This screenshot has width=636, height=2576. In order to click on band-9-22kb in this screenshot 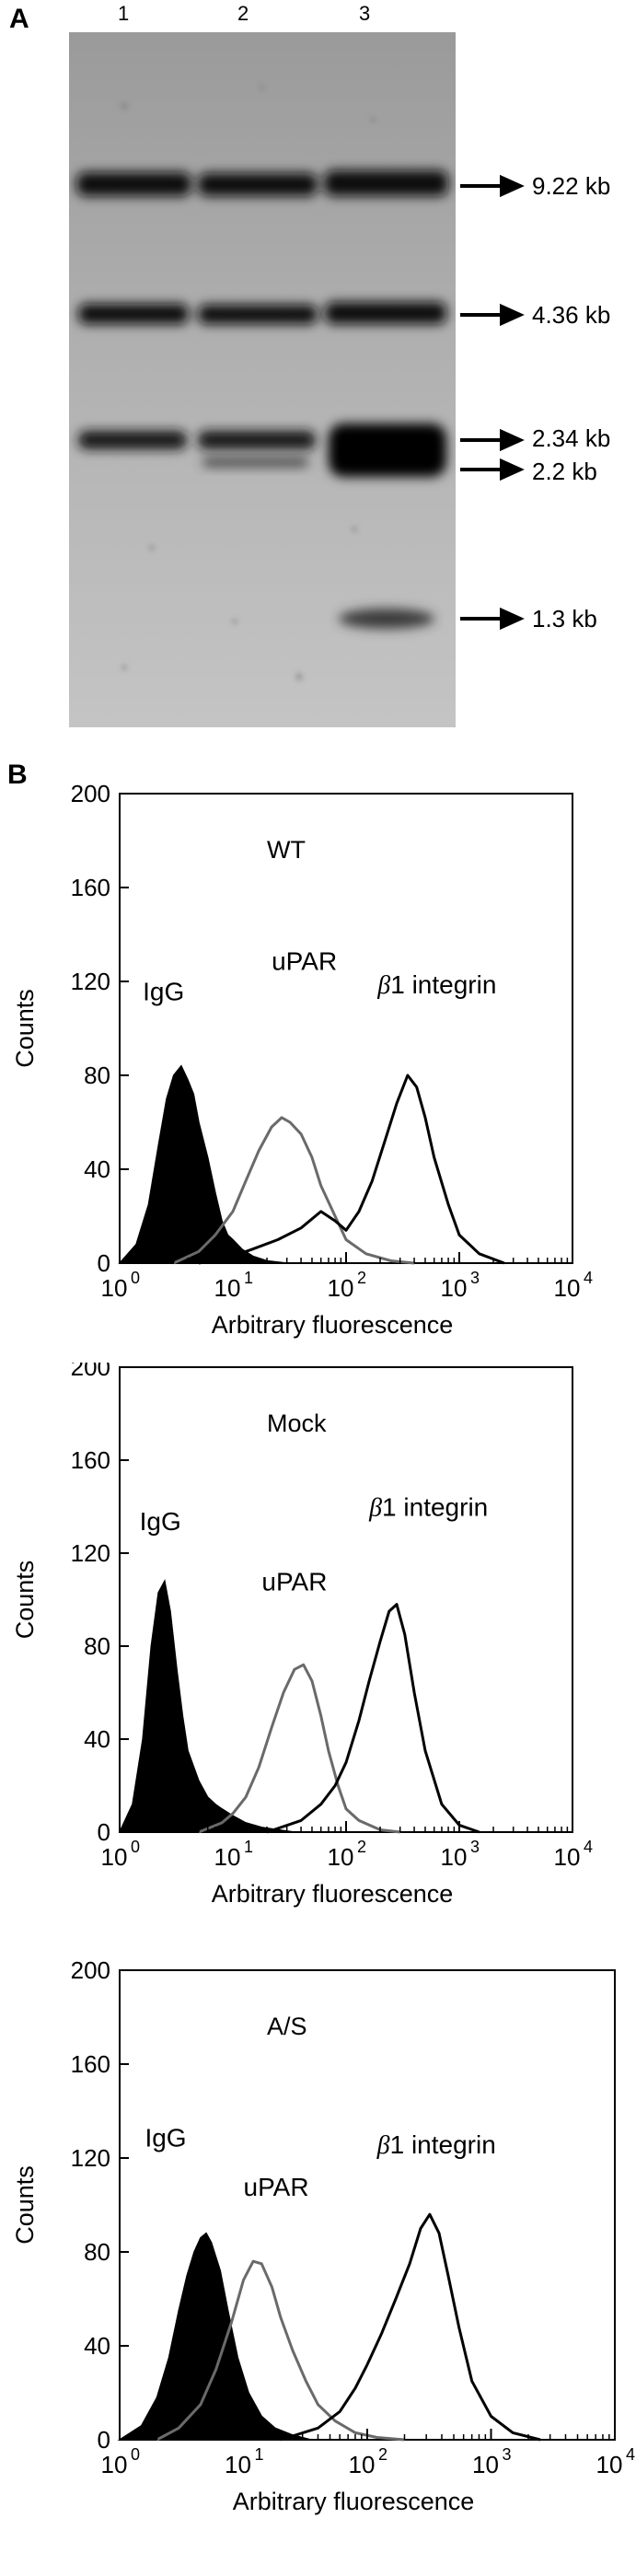, I will do `click(262, 183)`.